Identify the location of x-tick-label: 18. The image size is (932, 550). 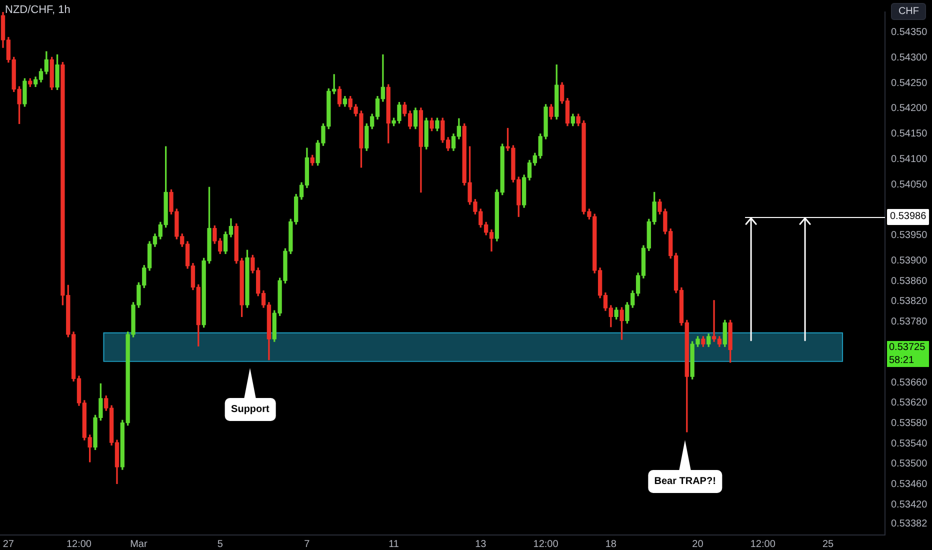
(611, 544).